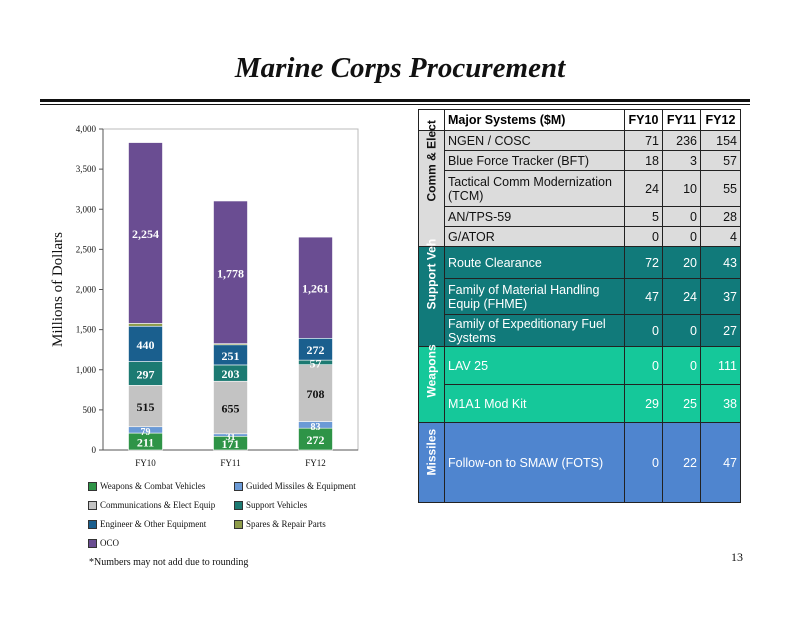 The width and height of the screenshot is (800, 618). Describe the element at coordinates (681, 296) in the screenshot. I see `table-cell-fy11: 24` at that location.